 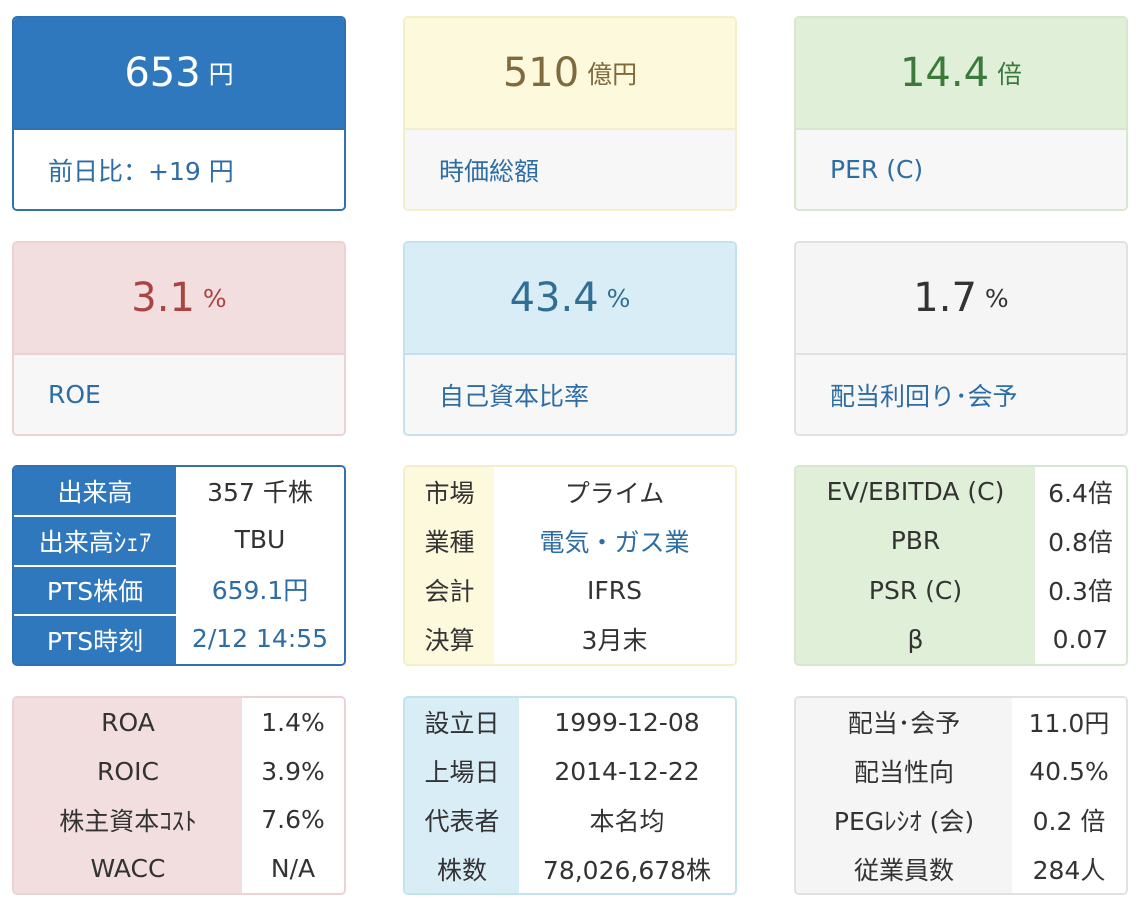 What do you see at coordinates (95, 642) in the screenshot?
I see `pts-time-label: PTS時刻` at bounding box center [95, 642].